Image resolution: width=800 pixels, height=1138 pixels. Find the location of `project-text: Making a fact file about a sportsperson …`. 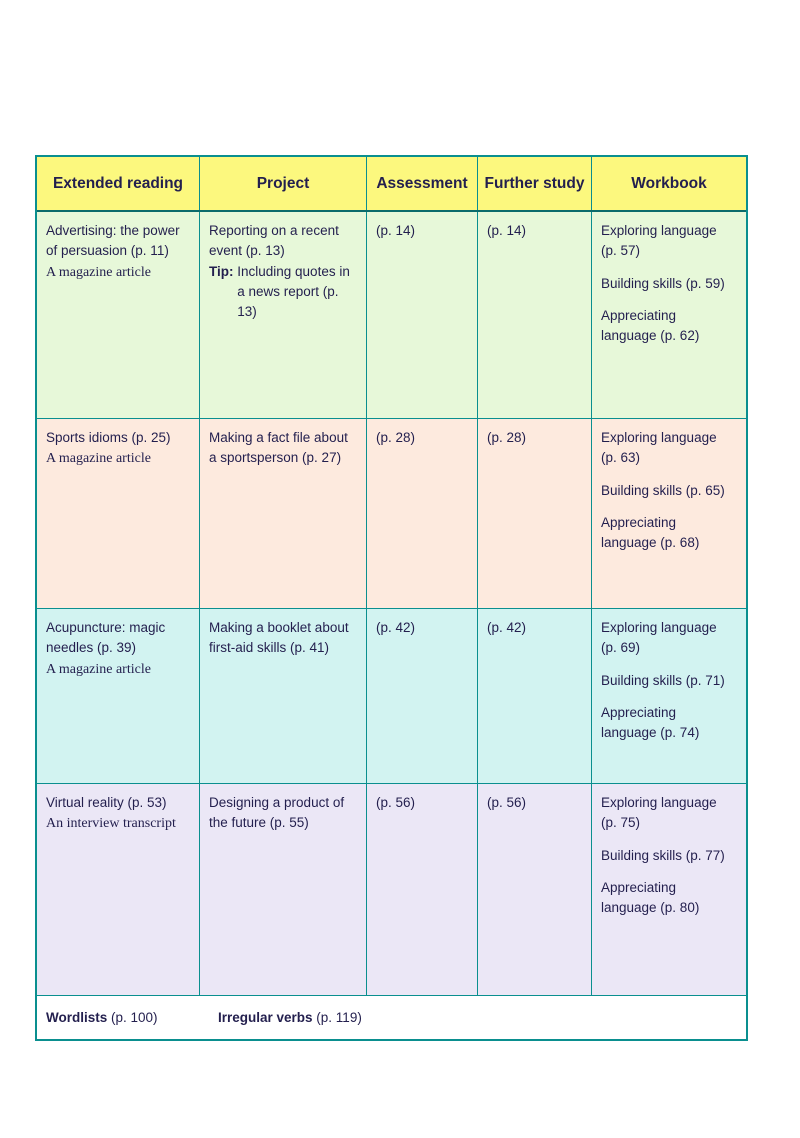

project-text: Making a fact file about a sportsperson … is located at coordinates (278, 448).